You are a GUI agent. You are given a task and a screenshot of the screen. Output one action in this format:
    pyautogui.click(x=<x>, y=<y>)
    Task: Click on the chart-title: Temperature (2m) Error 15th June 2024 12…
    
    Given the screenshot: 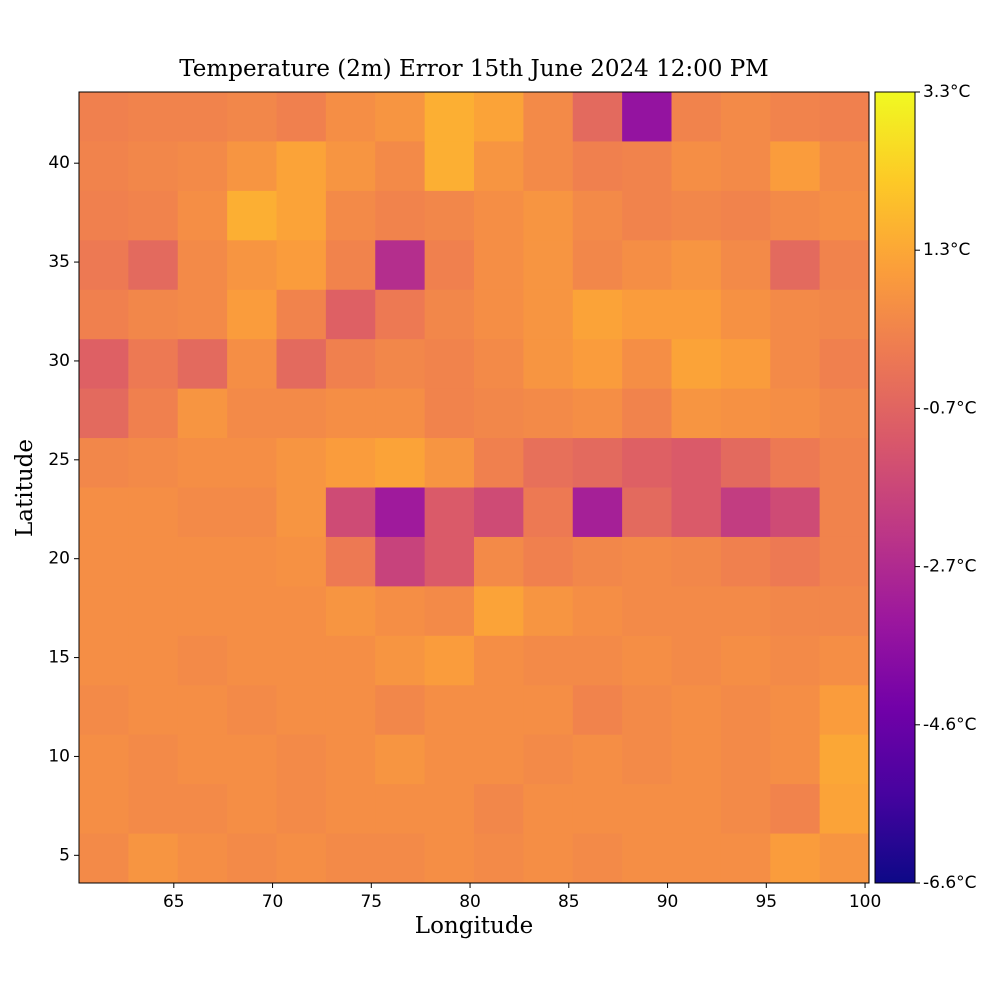 What is the action you would take?
    pyautogui.click(x=474, y=69)
    